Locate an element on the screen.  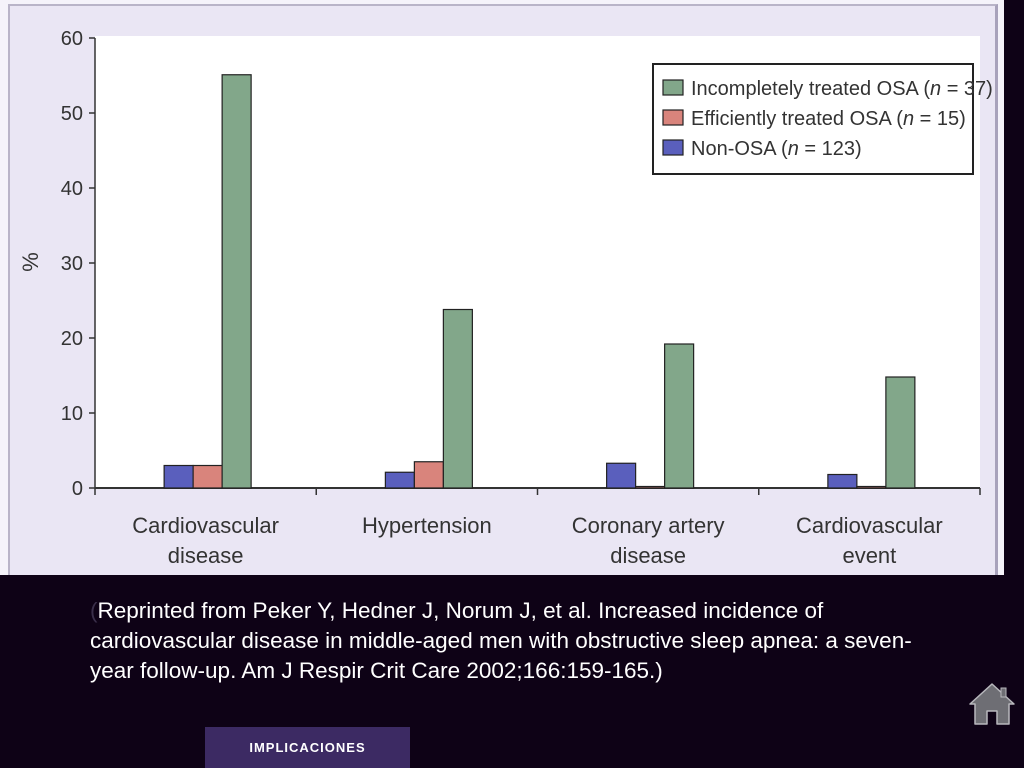
y-tick-label: 0 is located at coordinates (77, 489).